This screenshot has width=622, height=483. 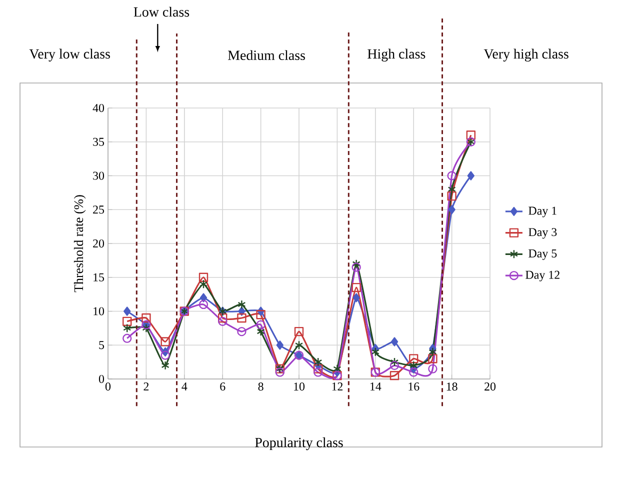 What do you see at coordinates (69, 55) in the screenshot?
I see `text: Very low class` at bounding box center [69, 55].